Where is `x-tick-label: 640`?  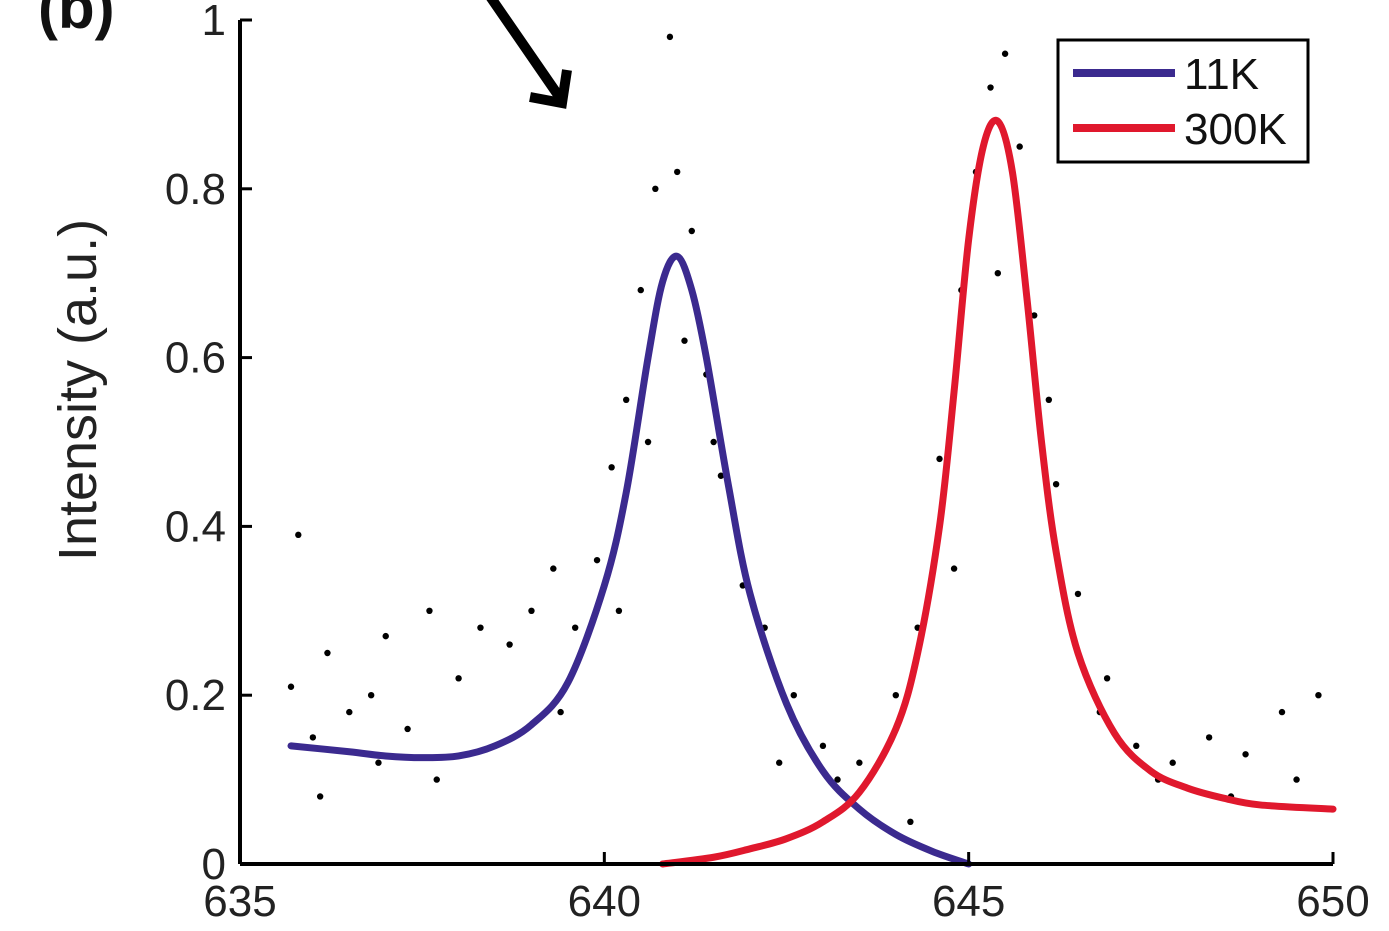 x-tick-label: 640 is located at coordinates (604, 901).